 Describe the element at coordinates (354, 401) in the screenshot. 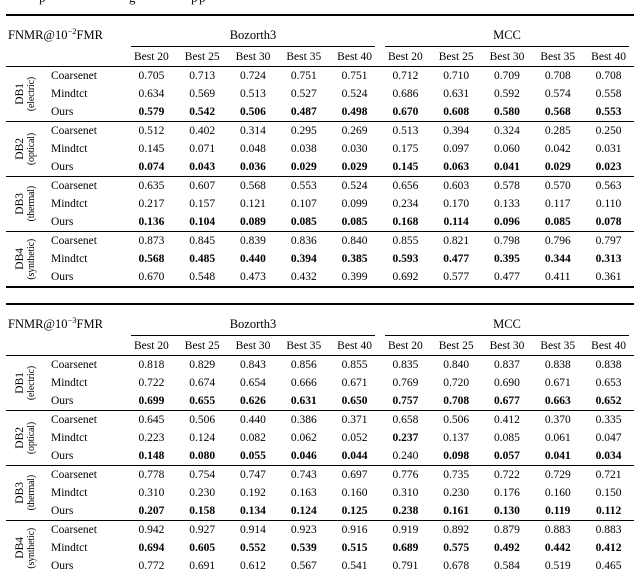

I see `value-cell: 0.650` at that location.